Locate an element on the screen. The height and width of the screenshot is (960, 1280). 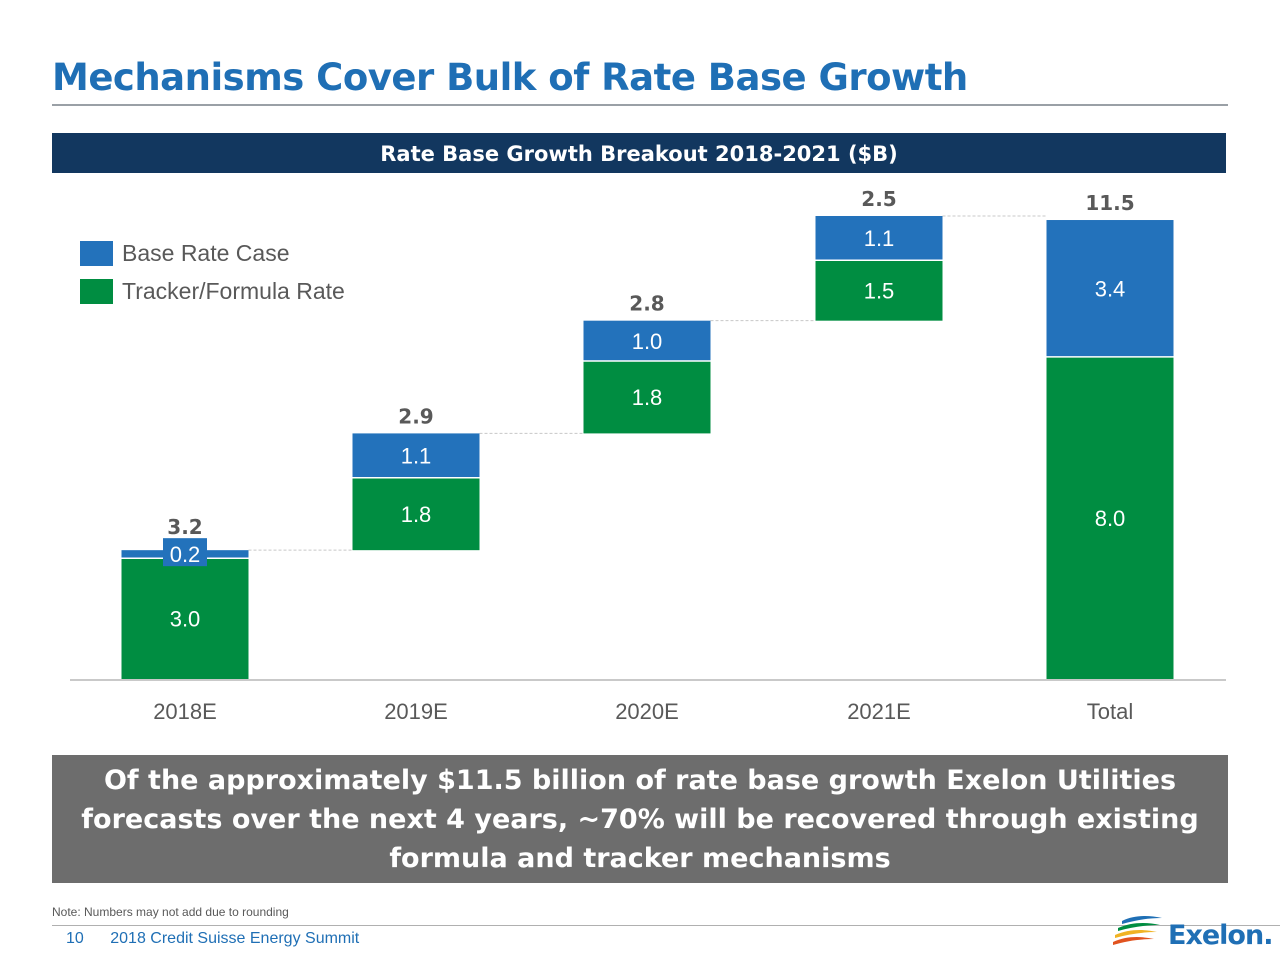
footer-divider is located at coordinates (666, 925).